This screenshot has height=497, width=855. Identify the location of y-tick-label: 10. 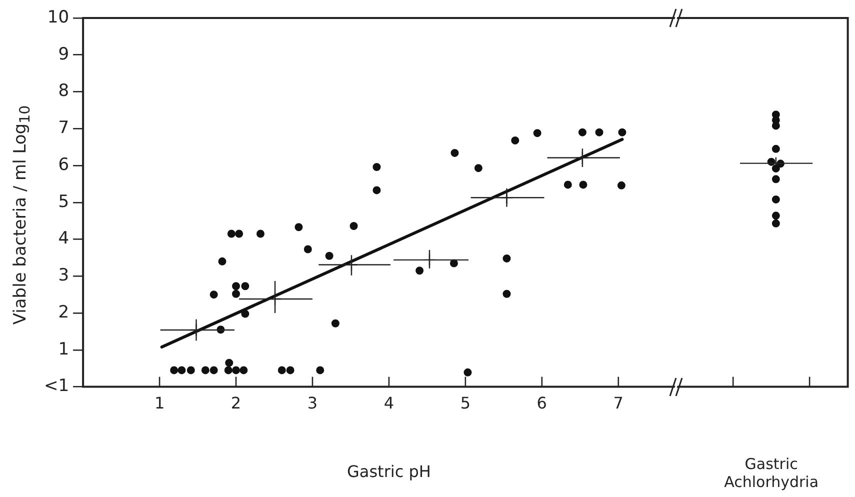
(58, 17).